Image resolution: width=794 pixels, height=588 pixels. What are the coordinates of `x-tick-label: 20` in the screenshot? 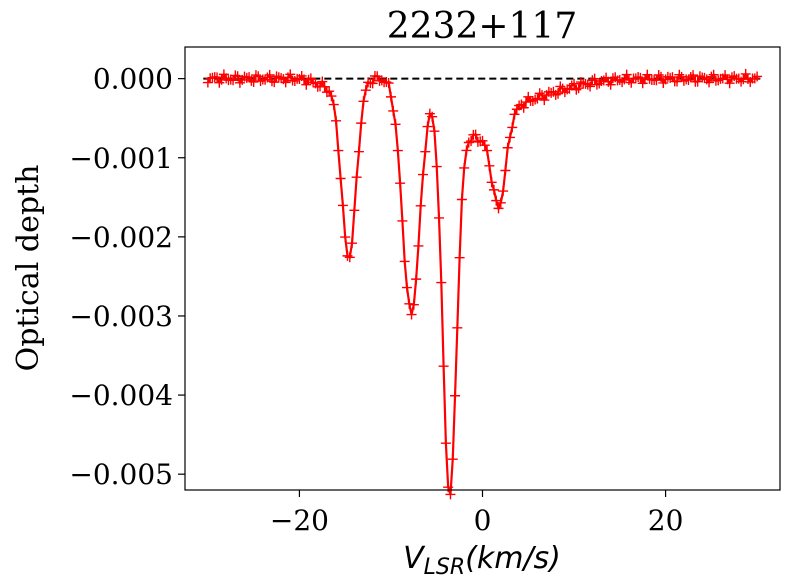 It's located at (666, 520).